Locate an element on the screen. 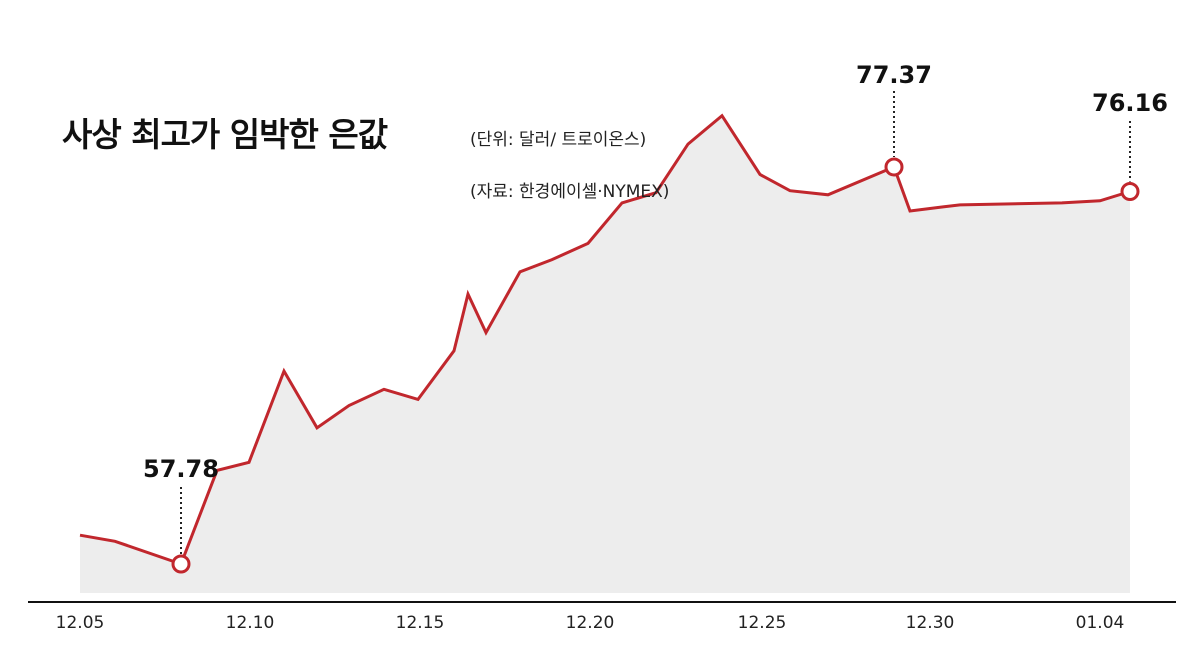 The width and height of the screenshot is (1204, 672). x-axis: 12.05 12.10 12.15 12.20 12.25 12.30 01.04 is located at coordinates (602, 617).